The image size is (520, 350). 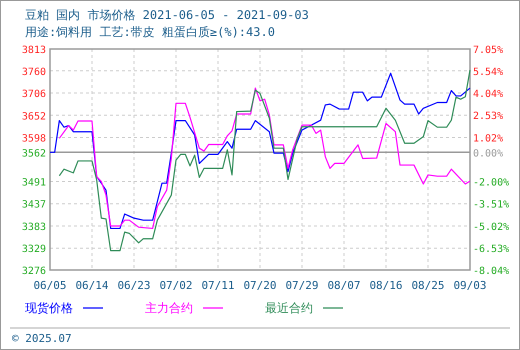 What do you see at coordinates (488, 72) in the screenshot?
I see `y2-tick-label: 5.54%` at bounding box center [488, 72].